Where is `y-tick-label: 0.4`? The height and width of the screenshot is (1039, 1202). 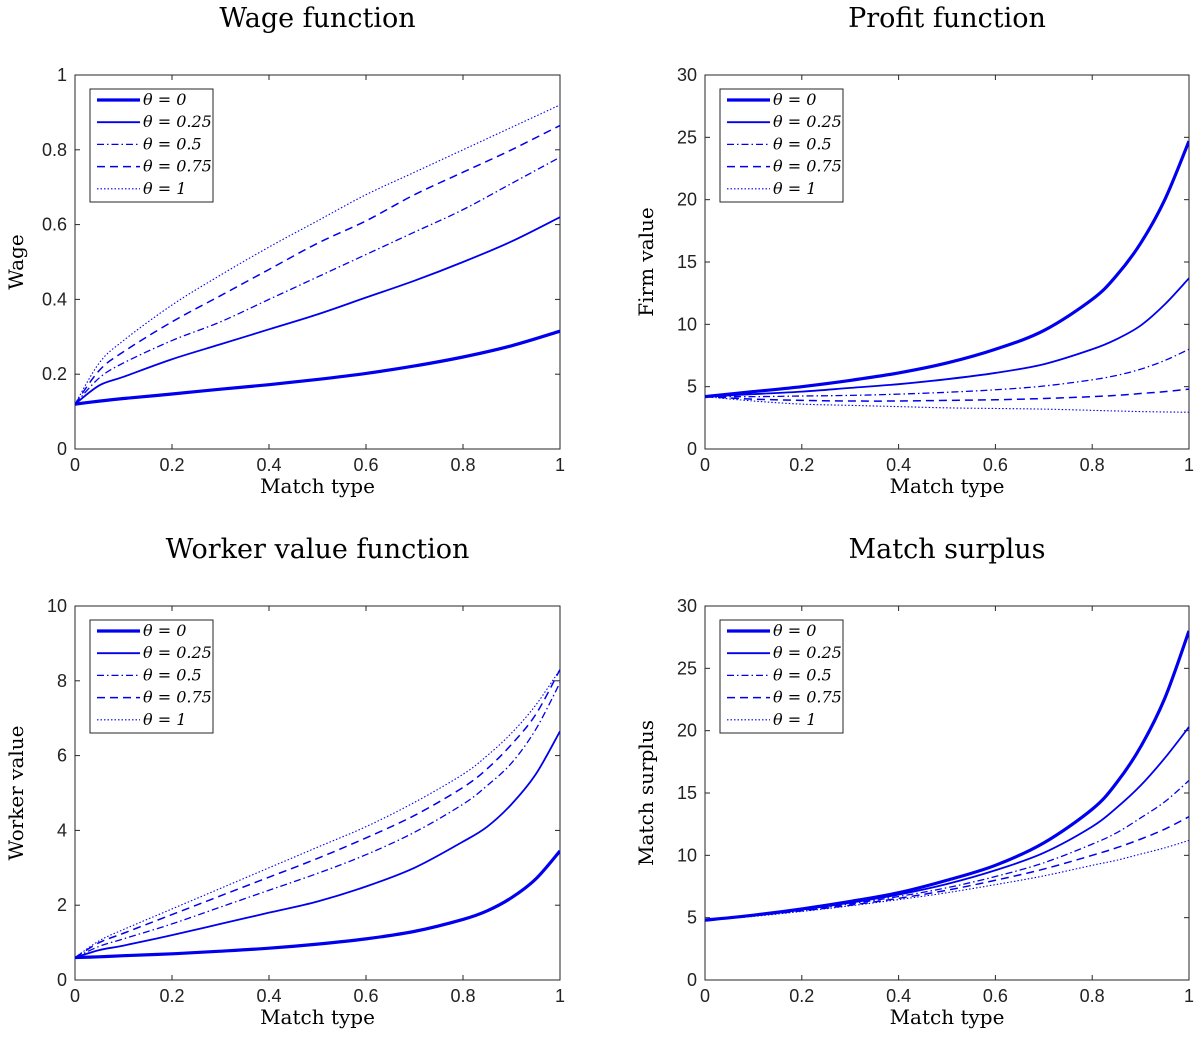 y-tick-label: 0.4 is located at coordinates (54, 299).